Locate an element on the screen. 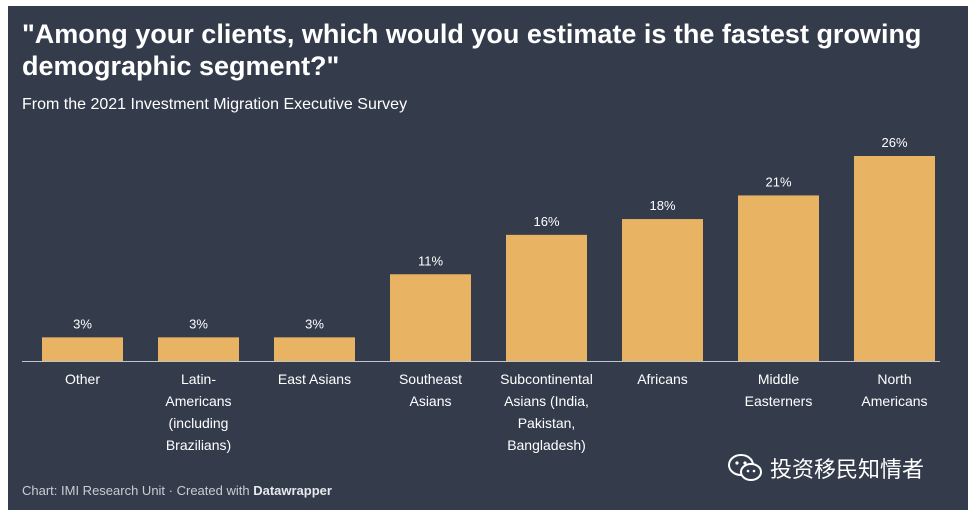  value-label-6: 21% is located at coordinates (778, 181).